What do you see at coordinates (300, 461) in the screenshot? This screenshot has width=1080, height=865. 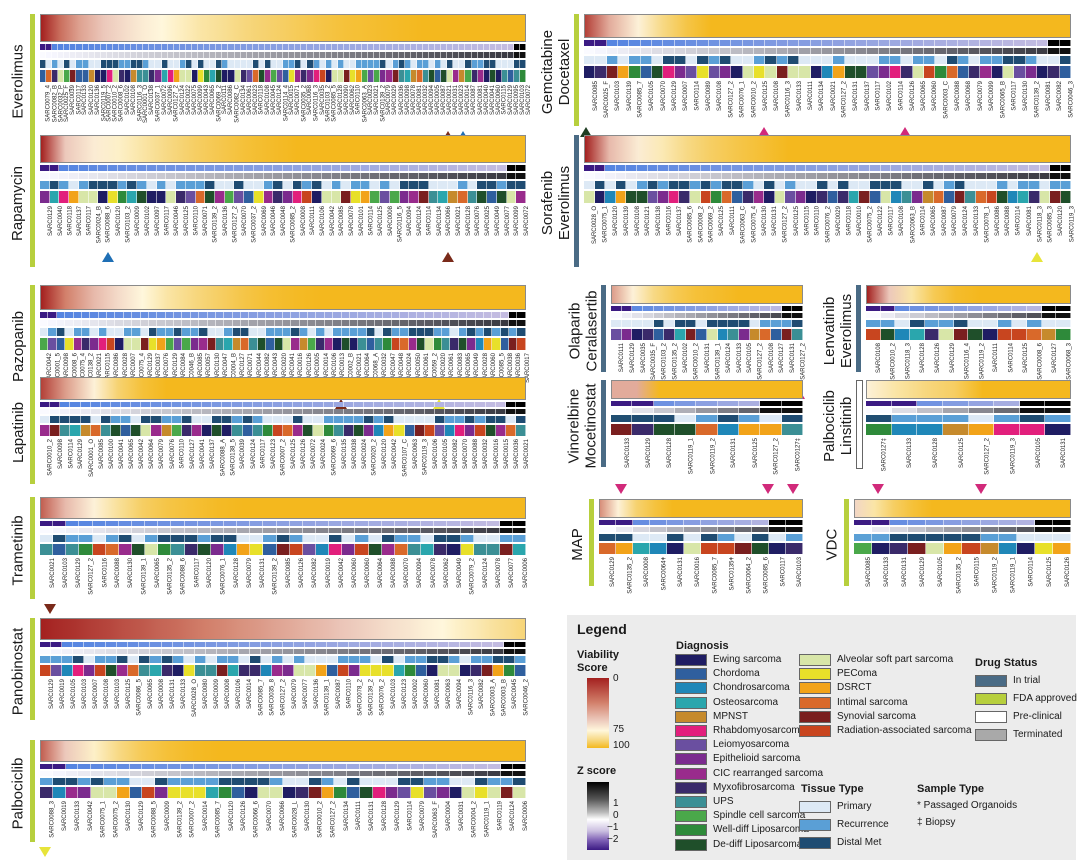 I see `sample-label-slot: SARC0126` at bounding box center [300, 461].